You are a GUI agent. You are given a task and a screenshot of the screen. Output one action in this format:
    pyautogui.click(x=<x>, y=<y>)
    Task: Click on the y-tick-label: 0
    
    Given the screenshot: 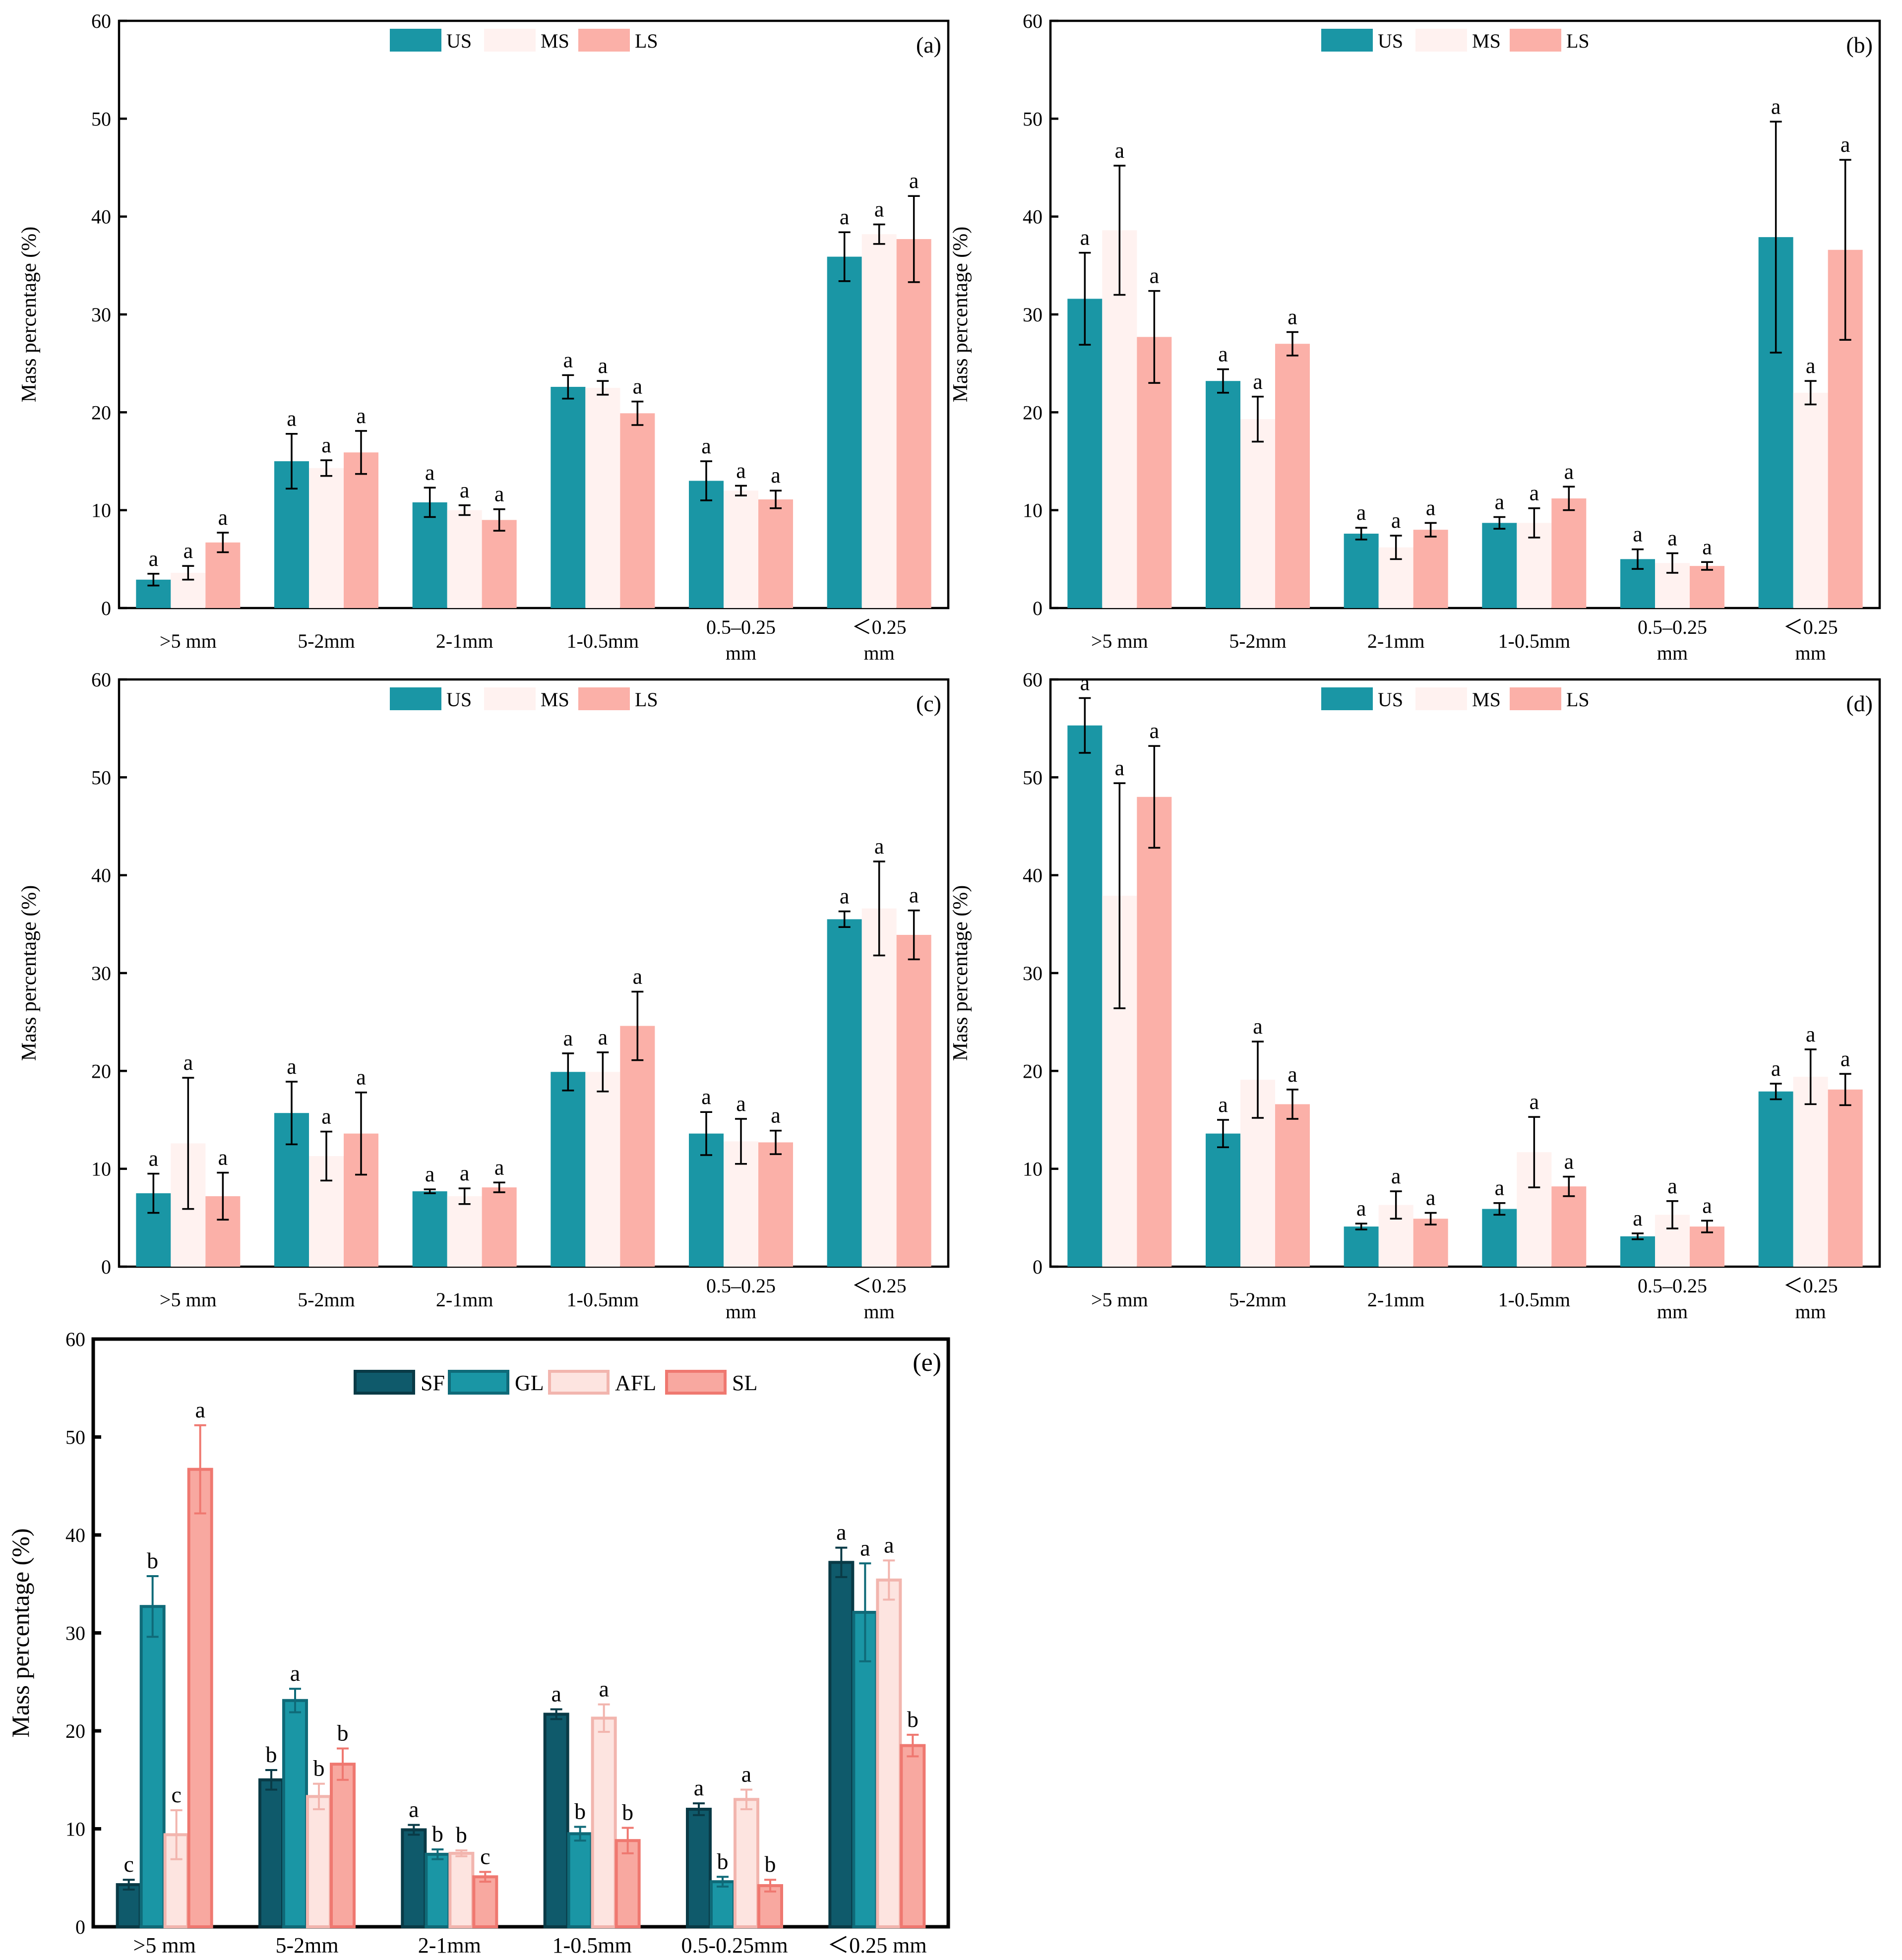 What is the action you would take?
    pyautogui.click(x=106, y=608)
    